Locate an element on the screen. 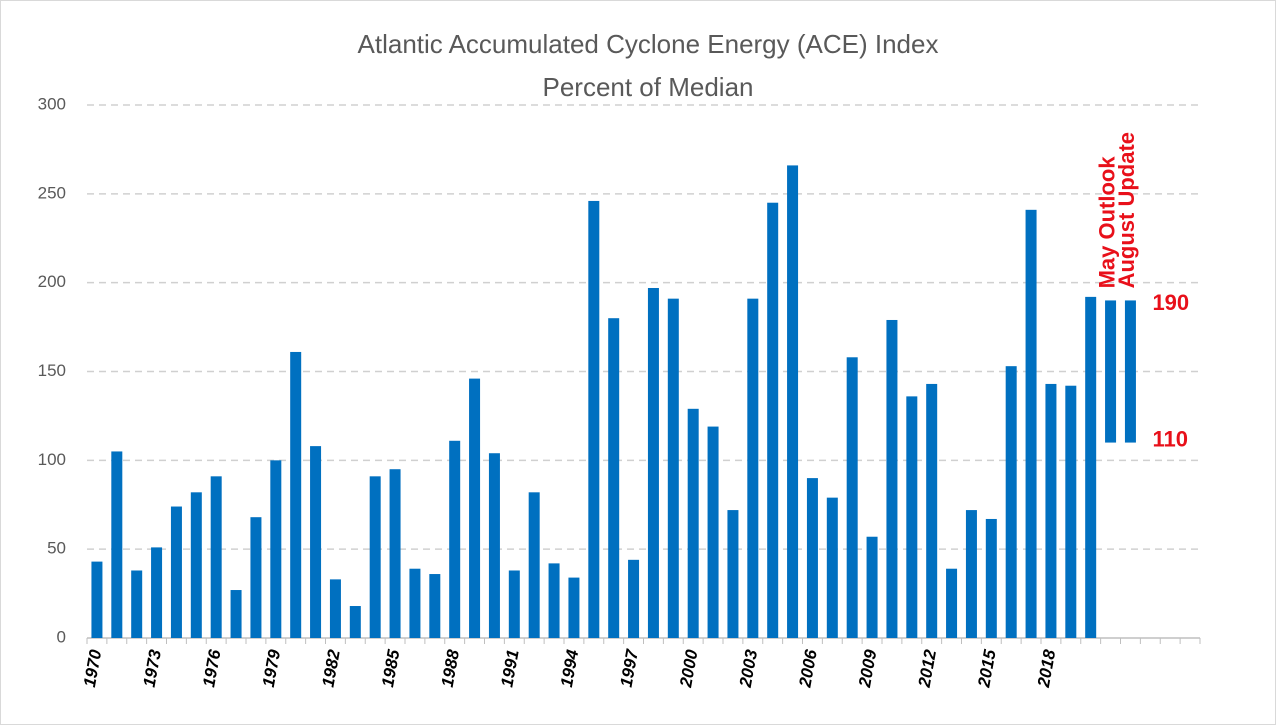 Image resolution: width=1276 pixels, height=725 pixels. y-tick-label: 250 is located at coordinates (52, 192).